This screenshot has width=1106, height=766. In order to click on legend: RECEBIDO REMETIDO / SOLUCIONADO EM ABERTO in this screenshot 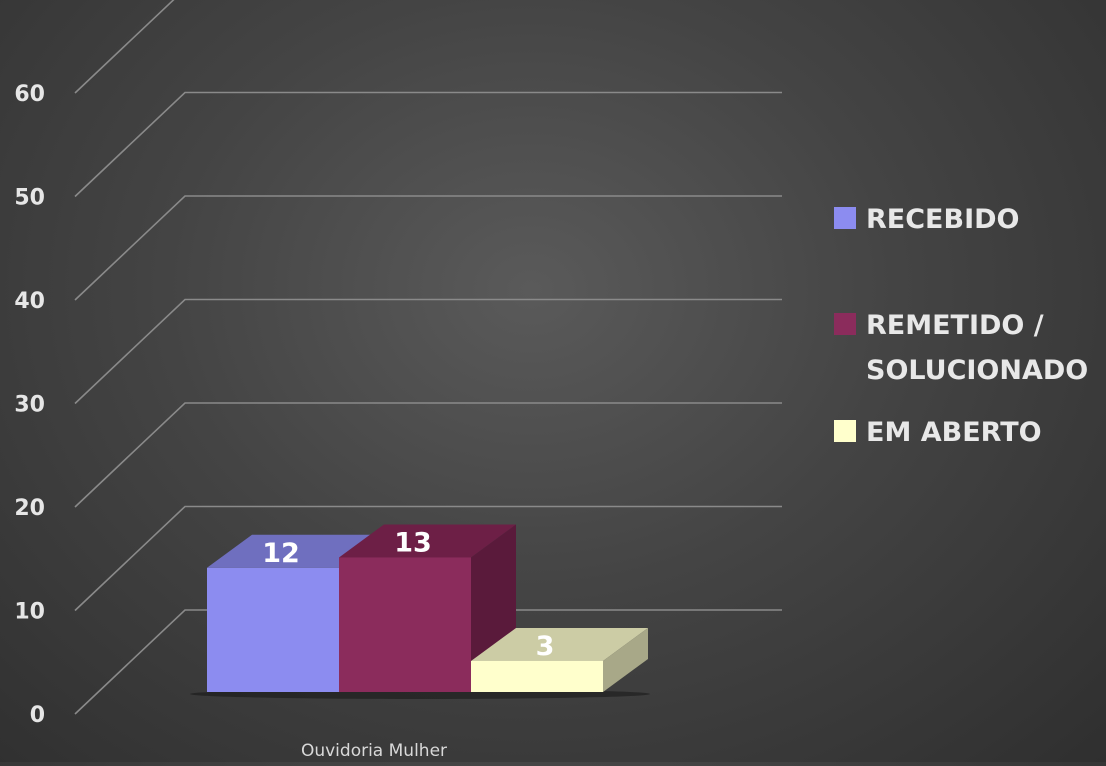, I will do `click(961, 326)`.